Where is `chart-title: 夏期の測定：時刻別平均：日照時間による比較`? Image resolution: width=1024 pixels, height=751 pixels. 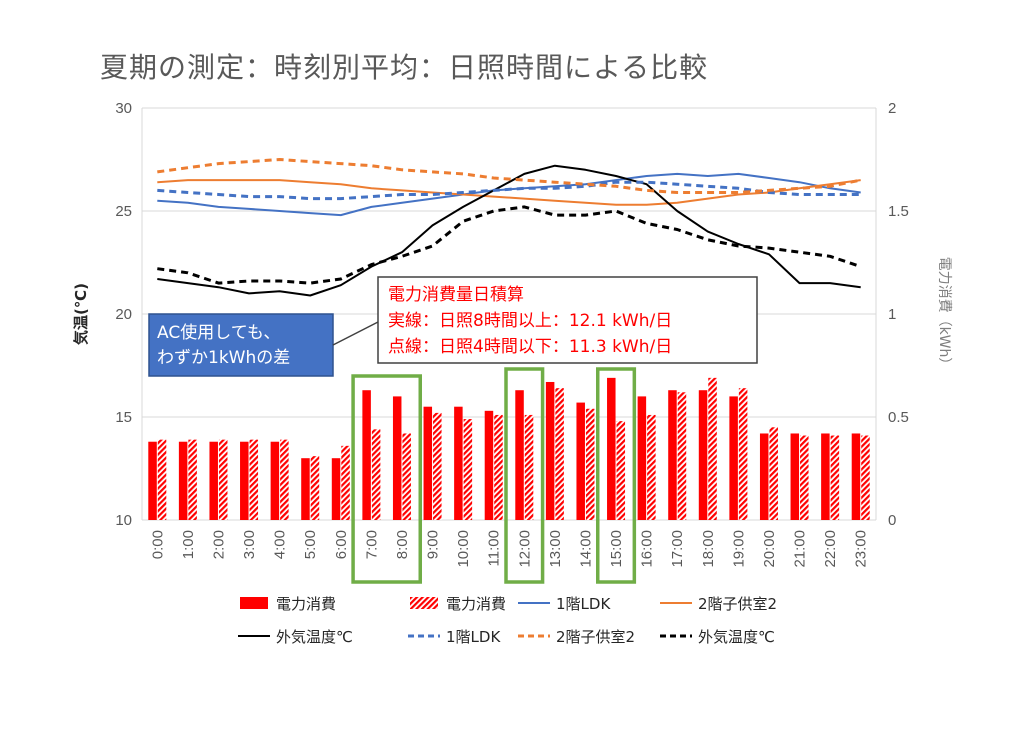
chart-title: 夏期の測定：時刻別平均：日照時間による比較 is located at coordinates (404, 67).